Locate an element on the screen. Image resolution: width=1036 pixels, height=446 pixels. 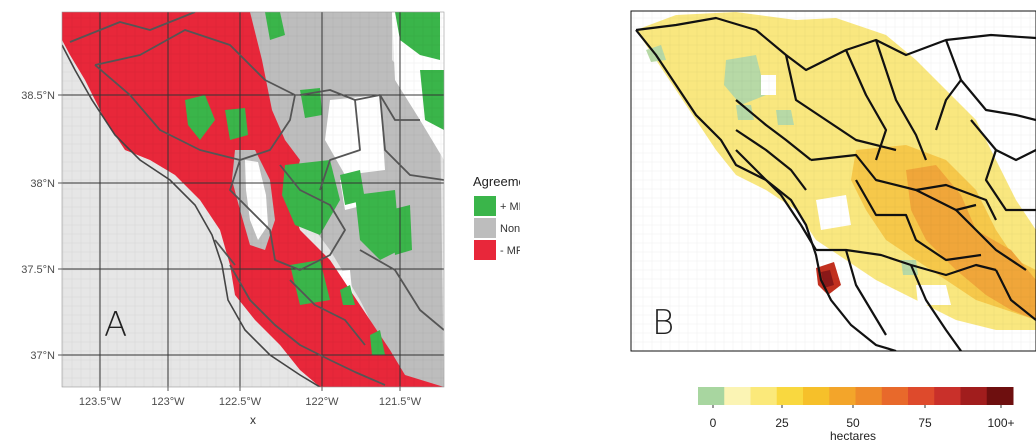
legend-swatch-none is located at coordinates (485, 228).